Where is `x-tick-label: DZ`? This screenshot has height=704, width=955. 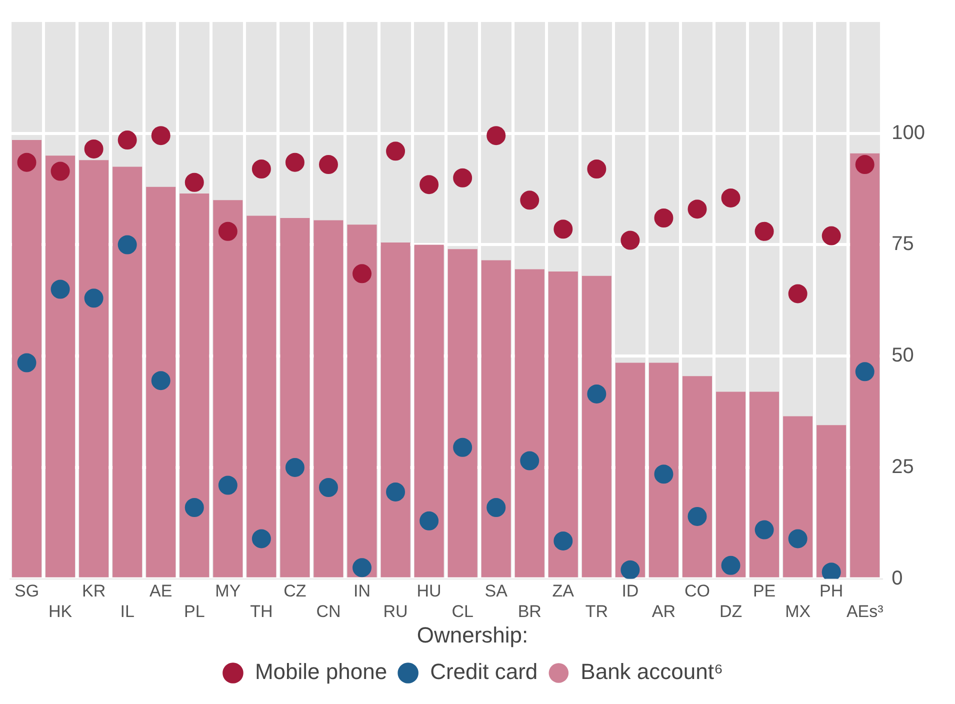
x-tick-label: DZ is located at coordinates (730, 612).